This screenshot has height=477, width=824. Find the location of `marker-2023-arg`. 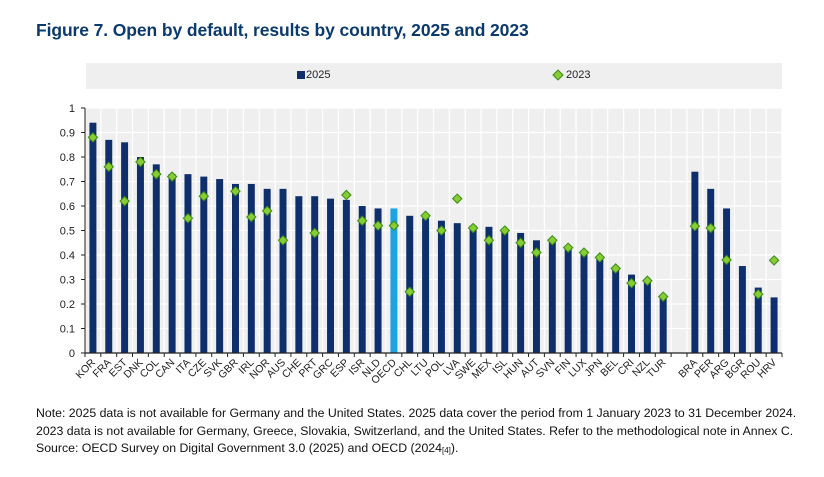

marker-2023-arg is located at coordinates (726, 260).